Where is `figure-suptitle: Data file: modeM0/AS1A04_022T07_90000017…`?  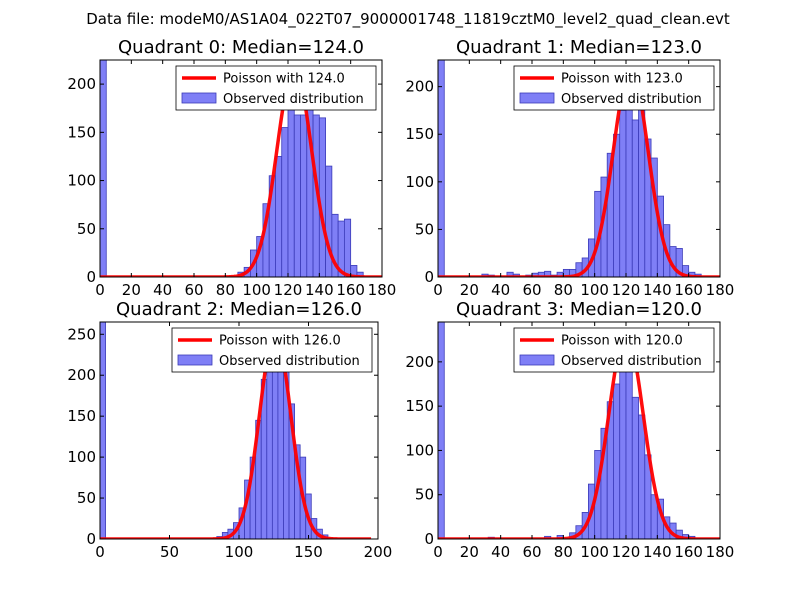 figure-suptitle: Data file: modeM0/AS1A04_022T07_90000017… is located at coordinates (408, 19).